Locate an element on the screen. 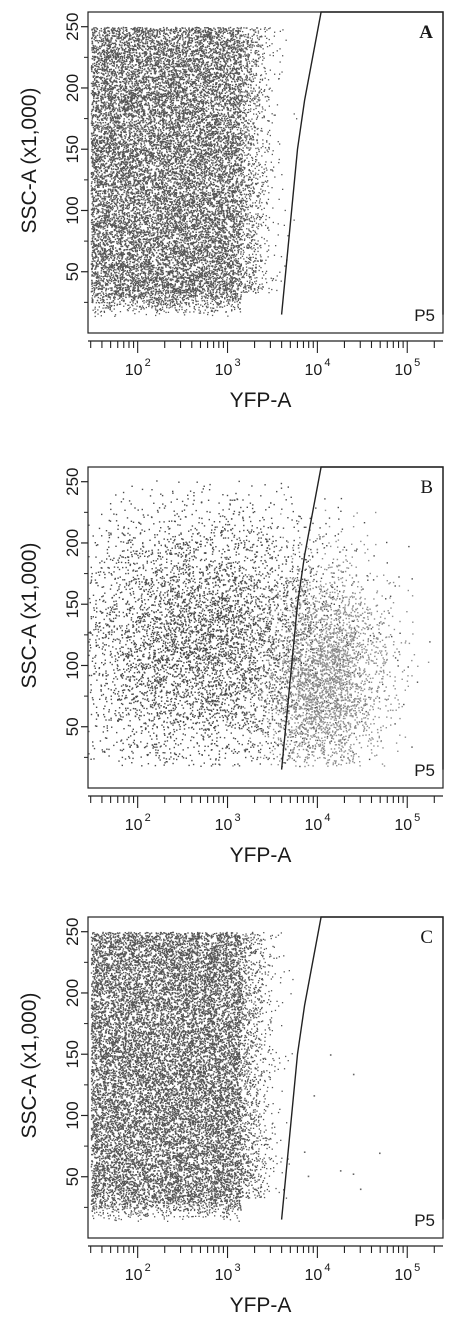  panel-letter: C is located at coordinates (426, 937).